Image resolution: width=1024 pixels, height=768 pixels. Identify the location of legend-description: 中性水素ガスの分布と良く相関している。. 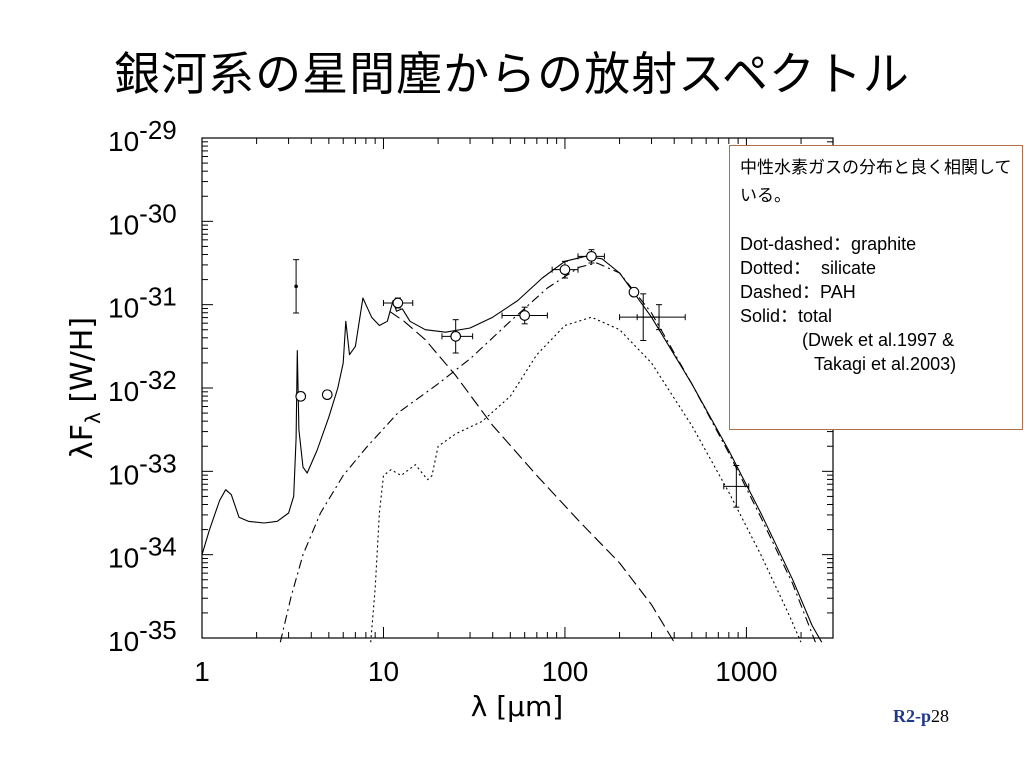
(876, 182).